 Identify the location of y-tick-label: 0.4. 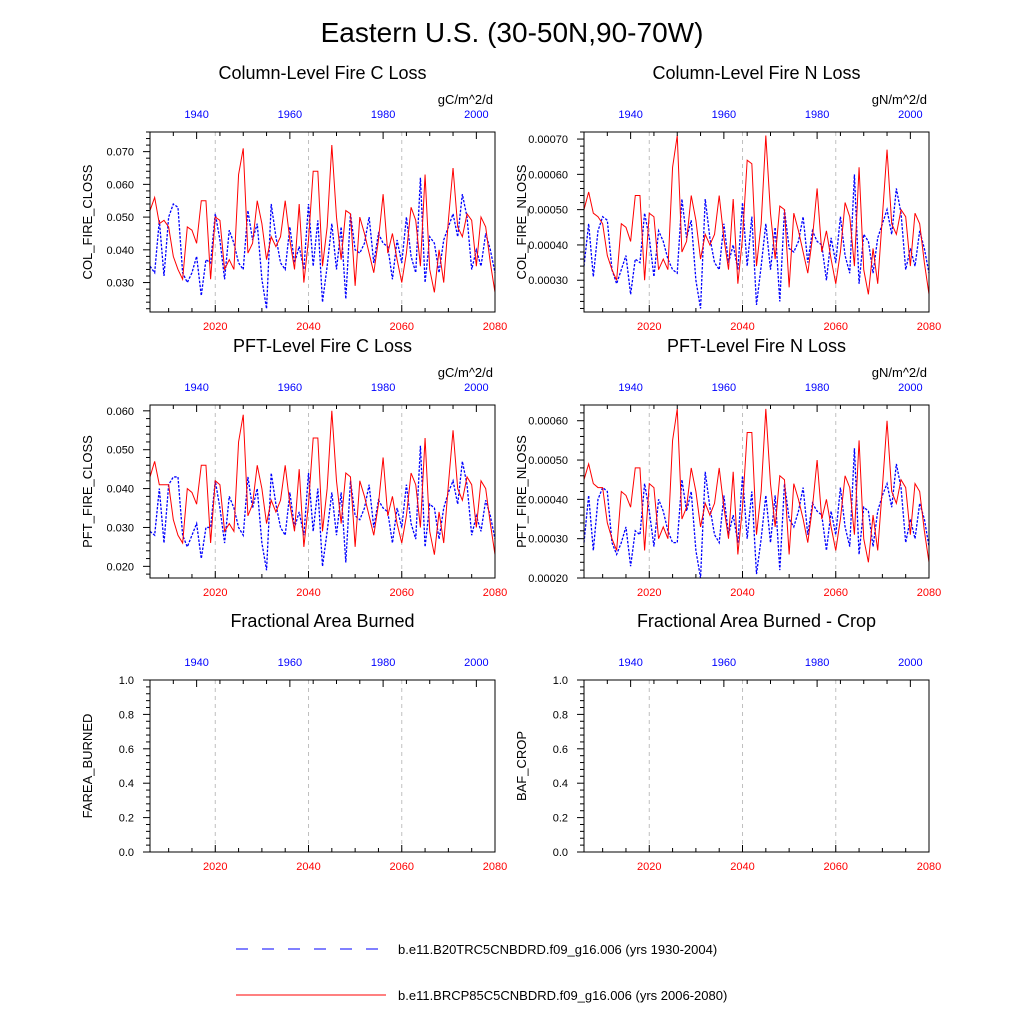
(126, 784).